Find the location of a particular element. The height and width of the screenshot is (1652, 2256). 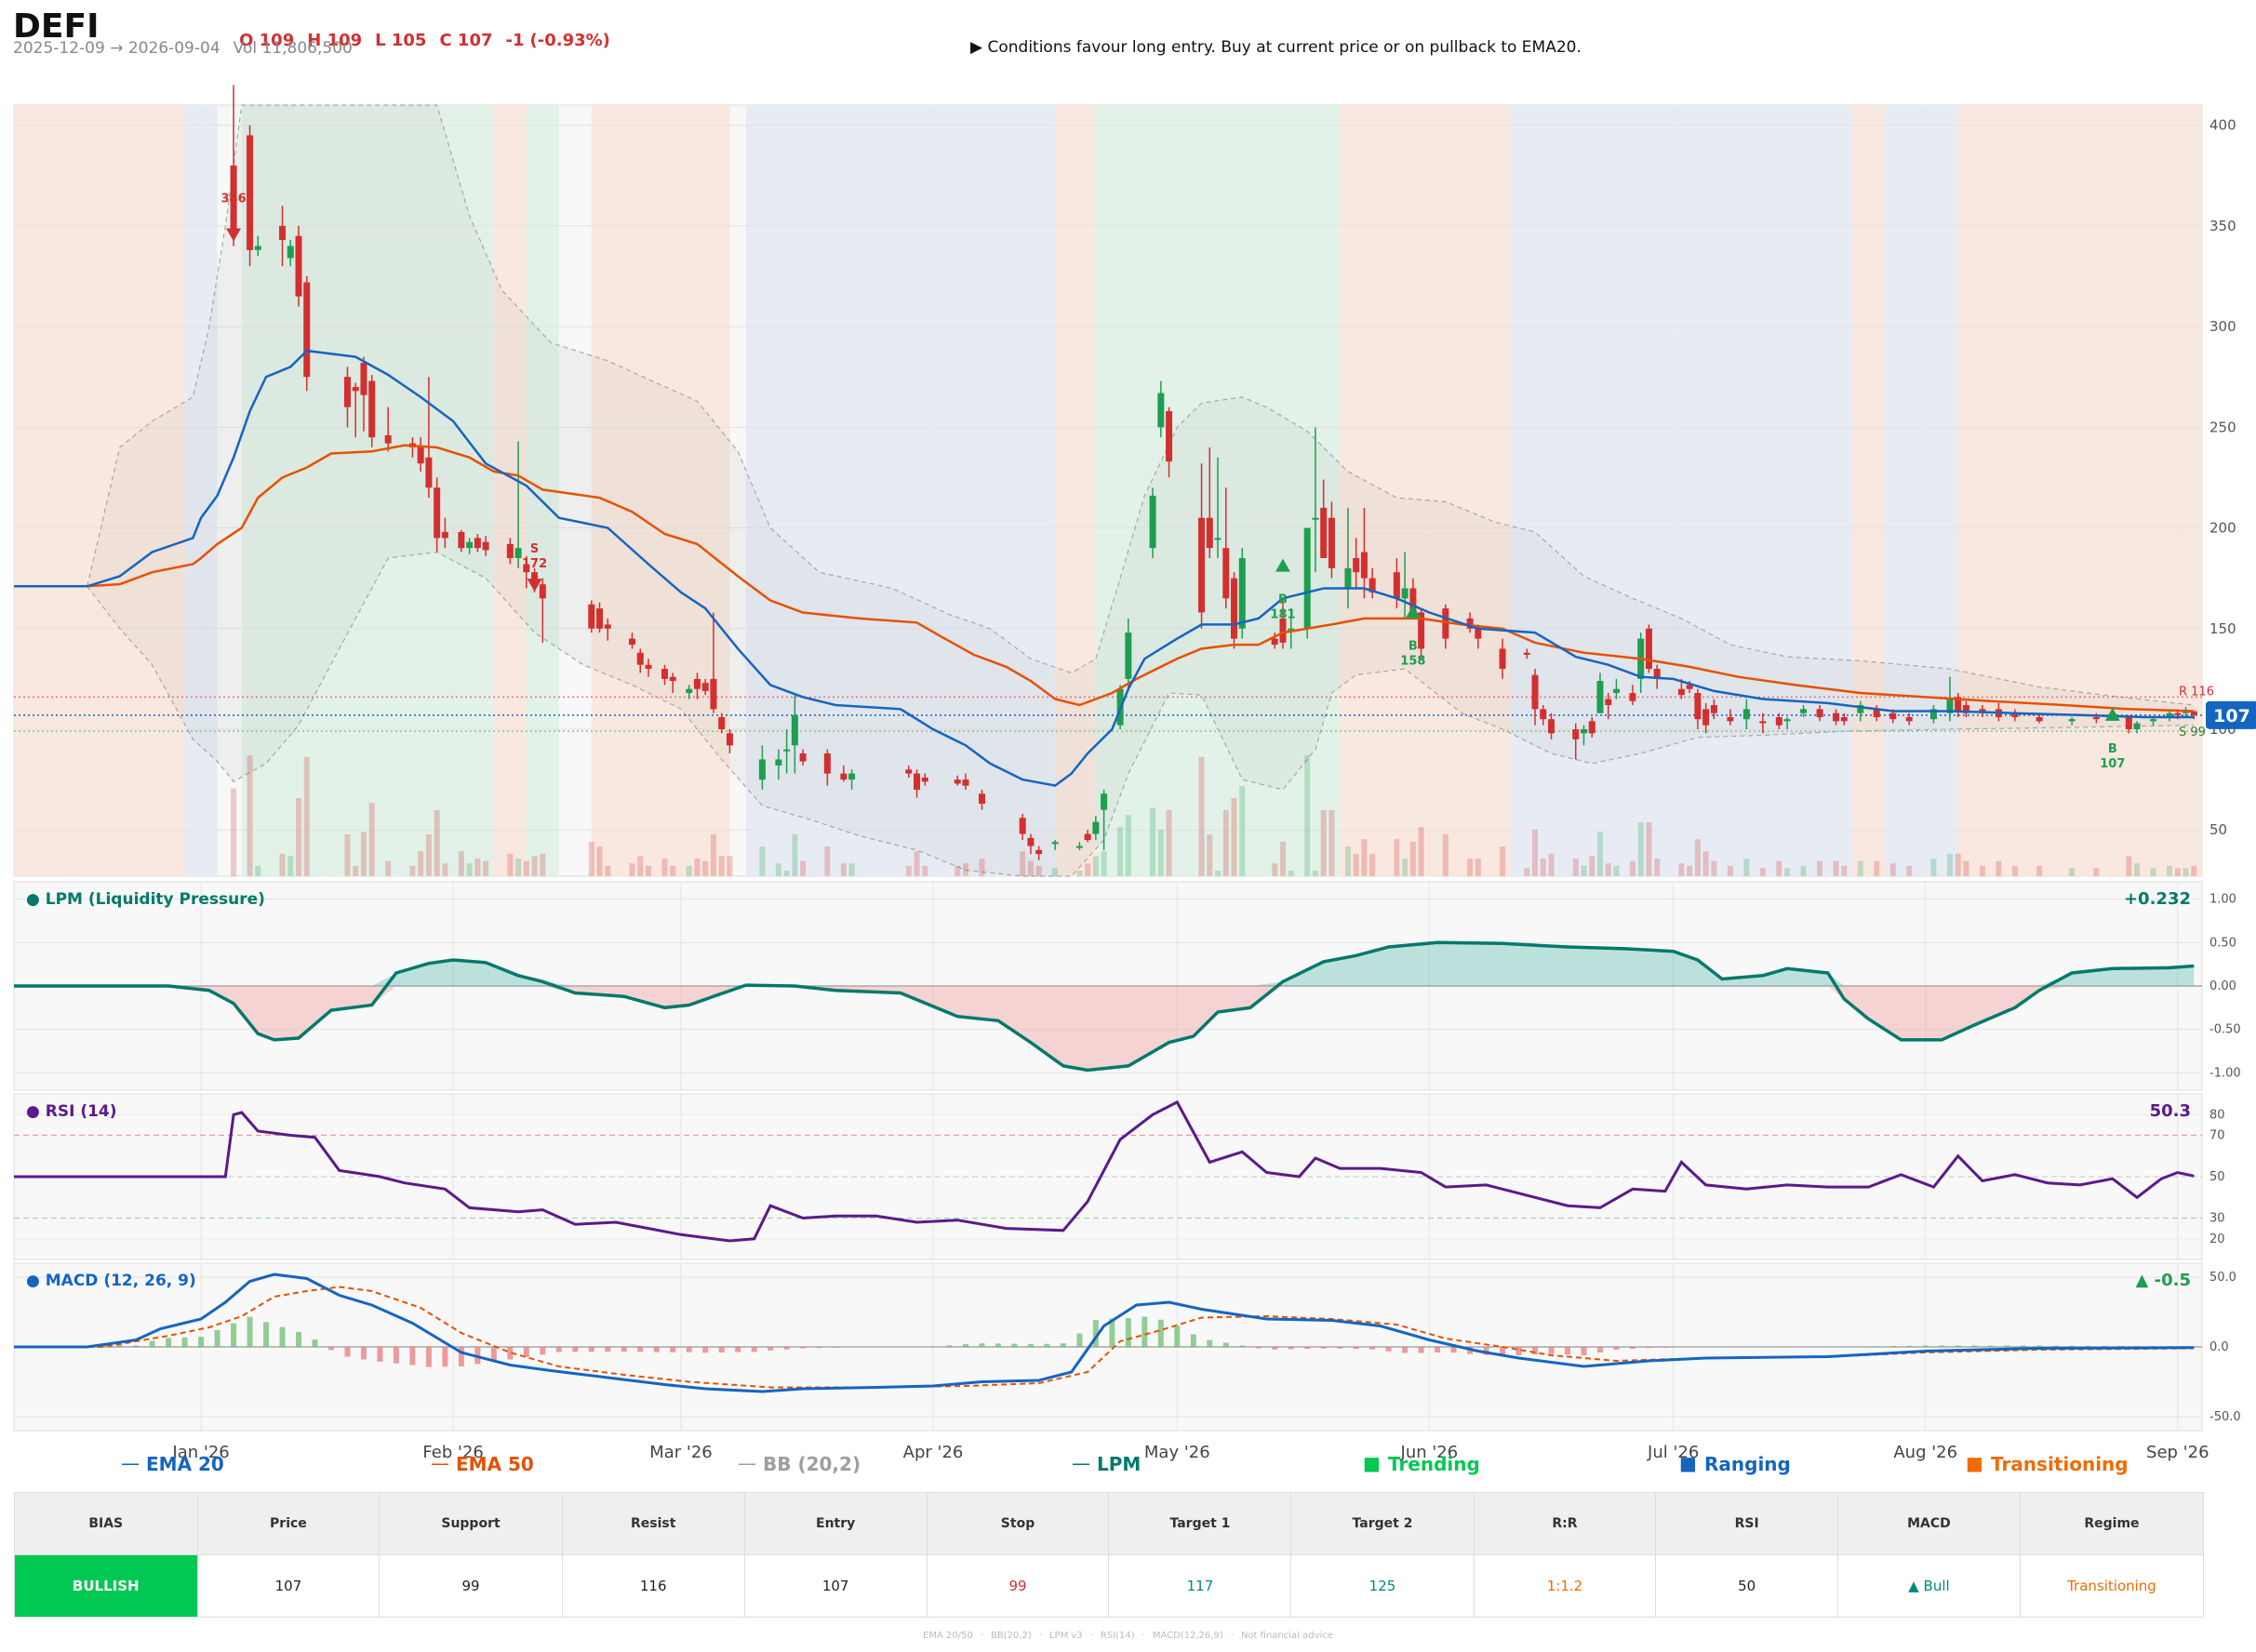

footer-item: Not financial advice is located at coordinates (1286, 1636).